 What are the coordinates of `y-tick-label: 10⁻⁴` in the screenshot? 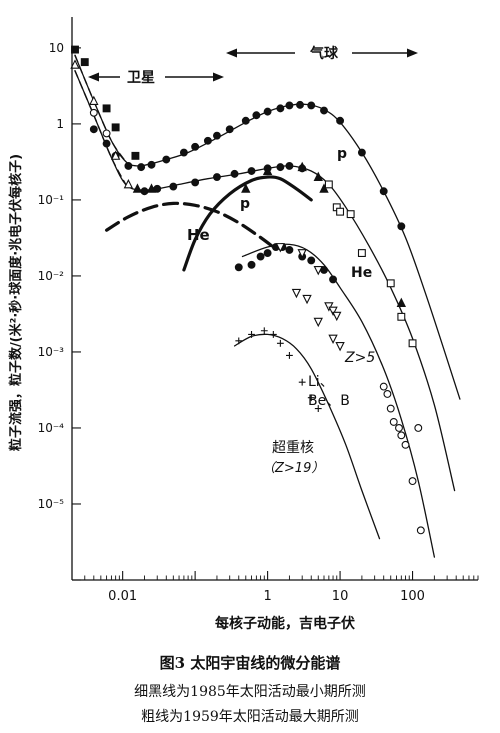 It's located at (51, 428).